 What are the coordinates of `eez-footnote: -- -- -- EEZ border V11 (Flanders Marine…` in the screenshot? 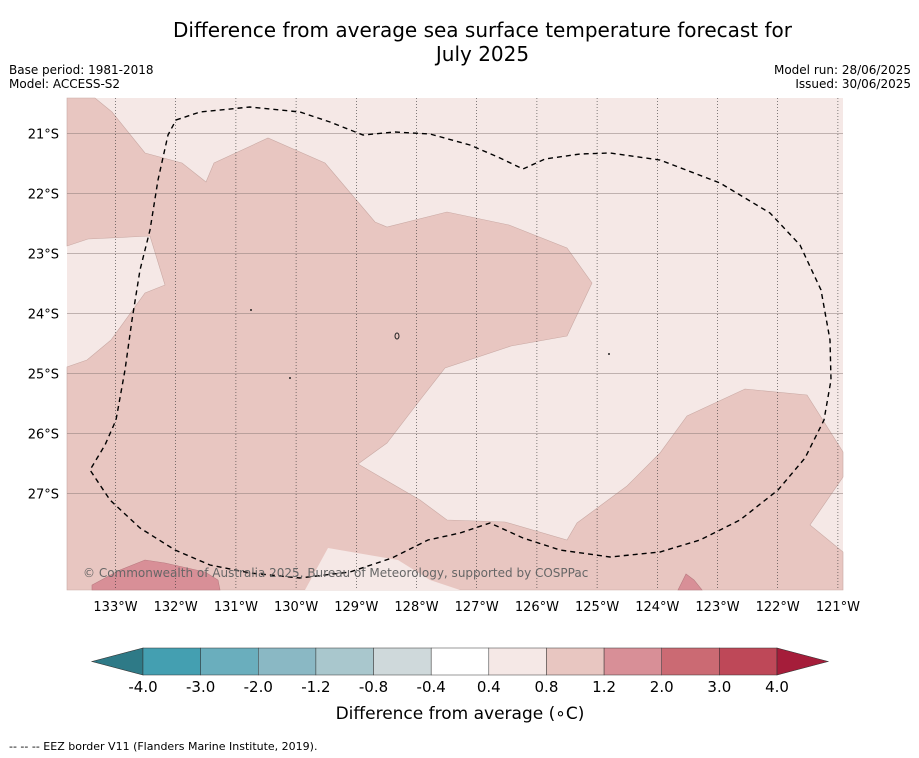 It's located at (163, 746).